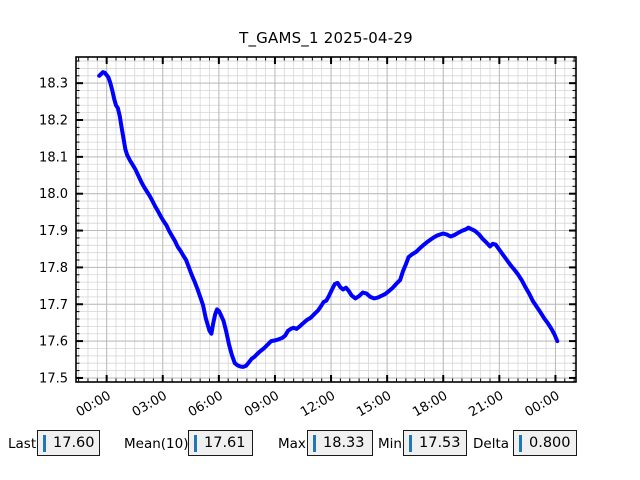  What do you see at coordinates (390, 444) in the screenshot?
I see `stat-label-min: Min` at bounding box center [390, 444].